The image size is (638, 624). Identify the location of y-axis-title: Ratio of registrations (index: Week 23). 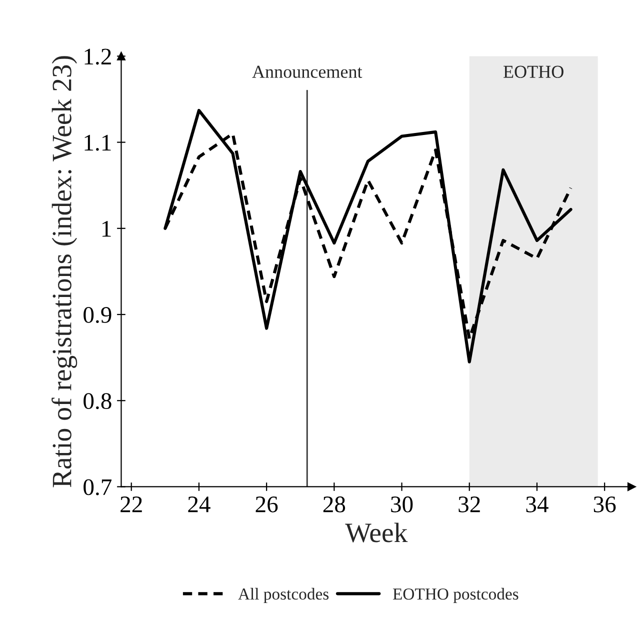
(65, 272).